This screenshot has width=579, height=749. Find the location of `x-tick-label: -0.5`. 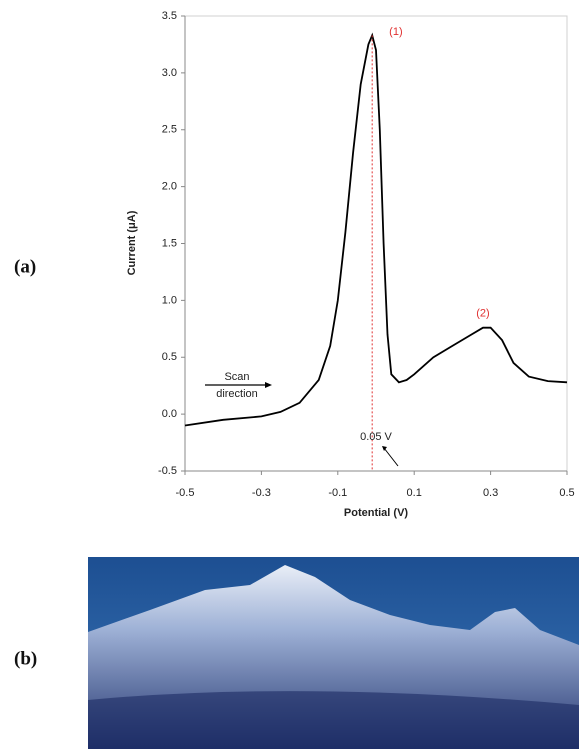

x-tick-label: -0.5 is located at coordinates (185, 493).